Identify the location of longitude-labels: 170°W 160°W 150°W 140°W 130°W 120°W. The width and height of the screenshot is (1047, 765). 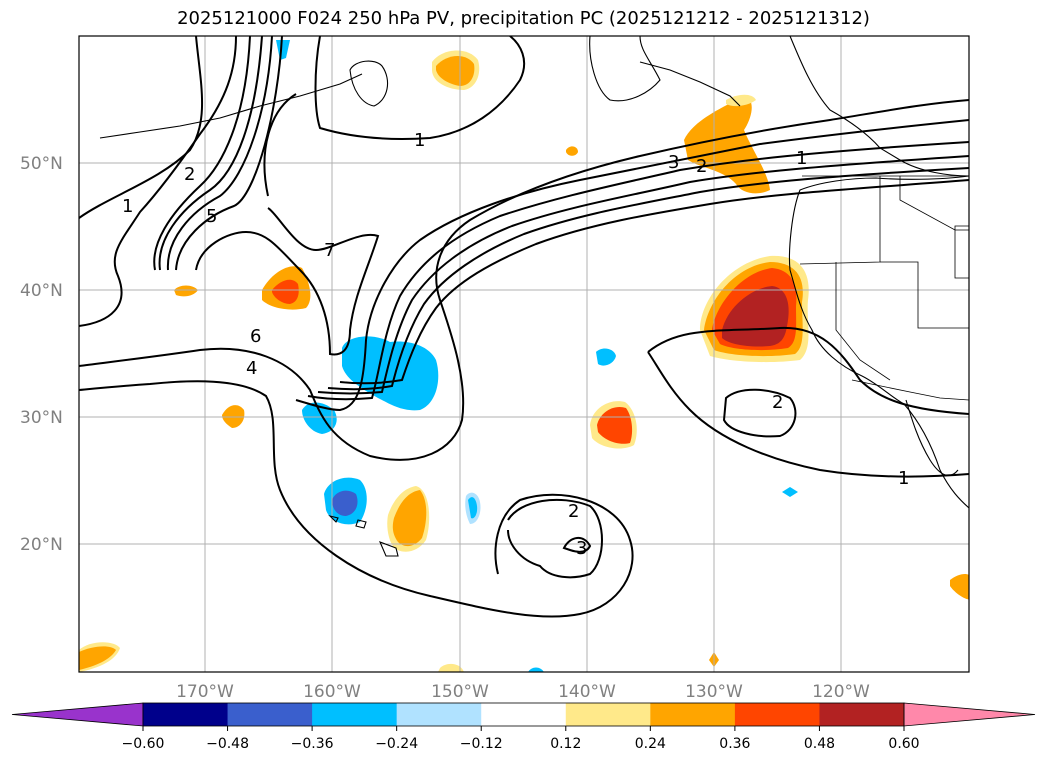
(523, 692).